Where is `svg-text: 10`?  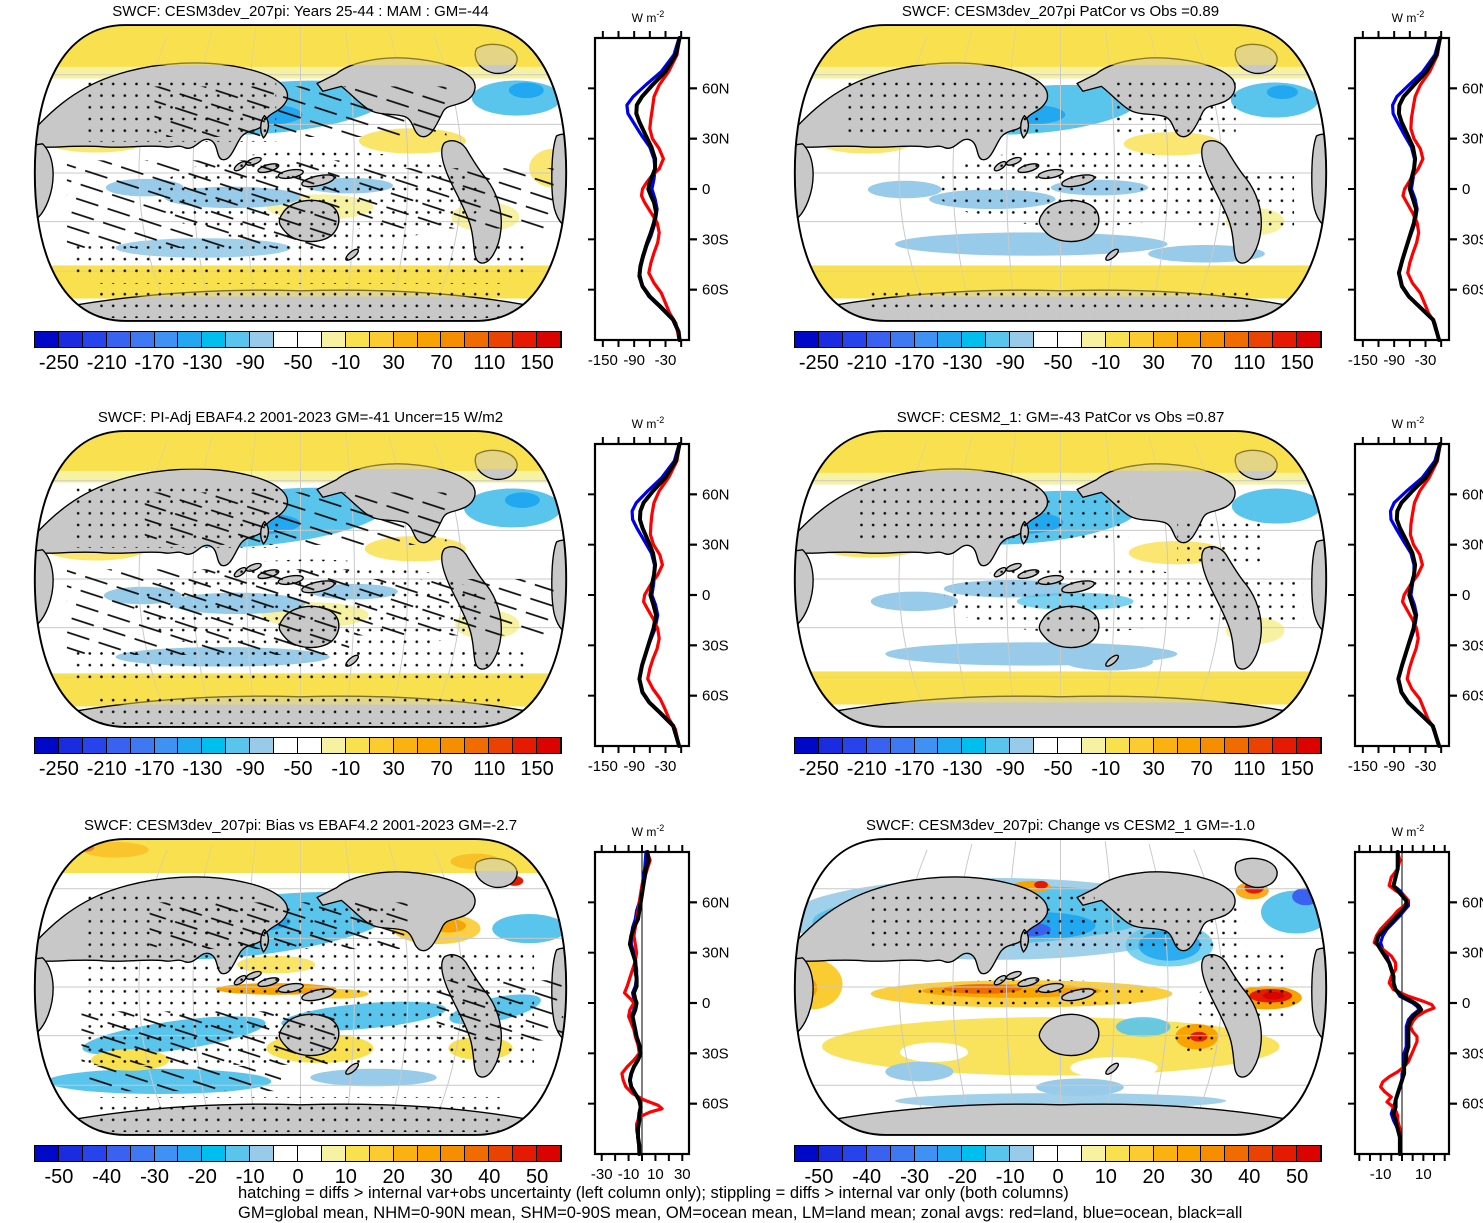 svg-text: 10 is located at coordinates (655, 1174).